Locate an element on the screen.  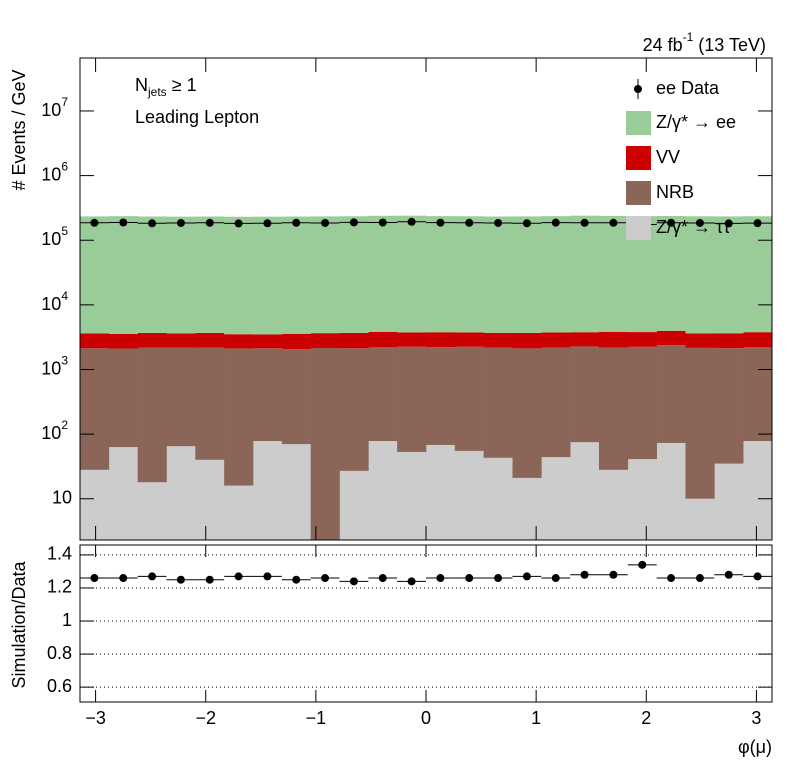
legend-swatch is located at coordinates (638, 158).